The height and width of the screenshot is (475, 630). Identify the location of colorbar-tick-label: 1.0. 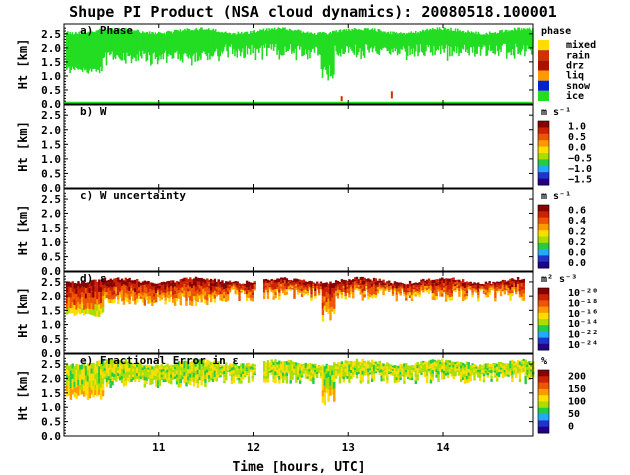
(577, 126).